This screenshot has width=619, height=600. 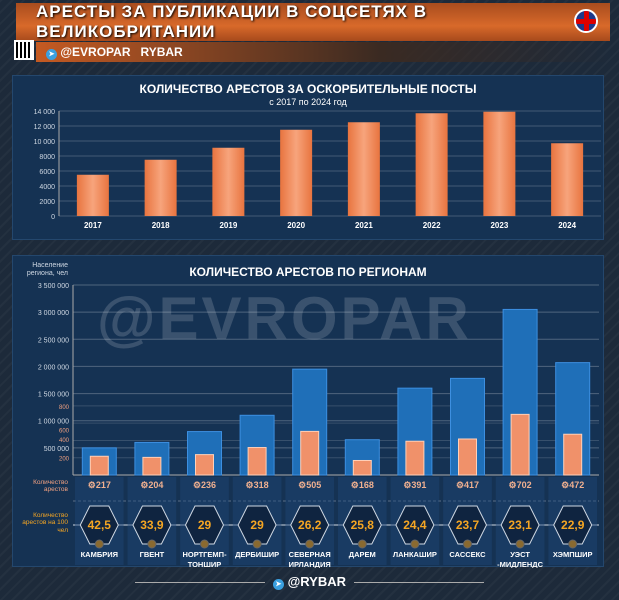 I want to click on y-tick-label-arrests: 600, so click(x=64, y=432).